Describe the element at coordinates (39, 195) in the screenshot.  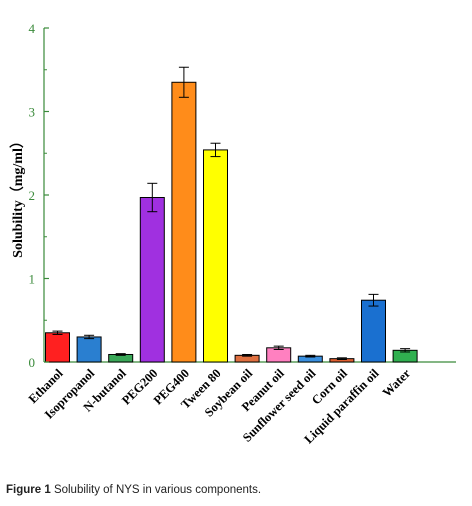
I see `y-ticks: 0 1 2 3 4` at that location.